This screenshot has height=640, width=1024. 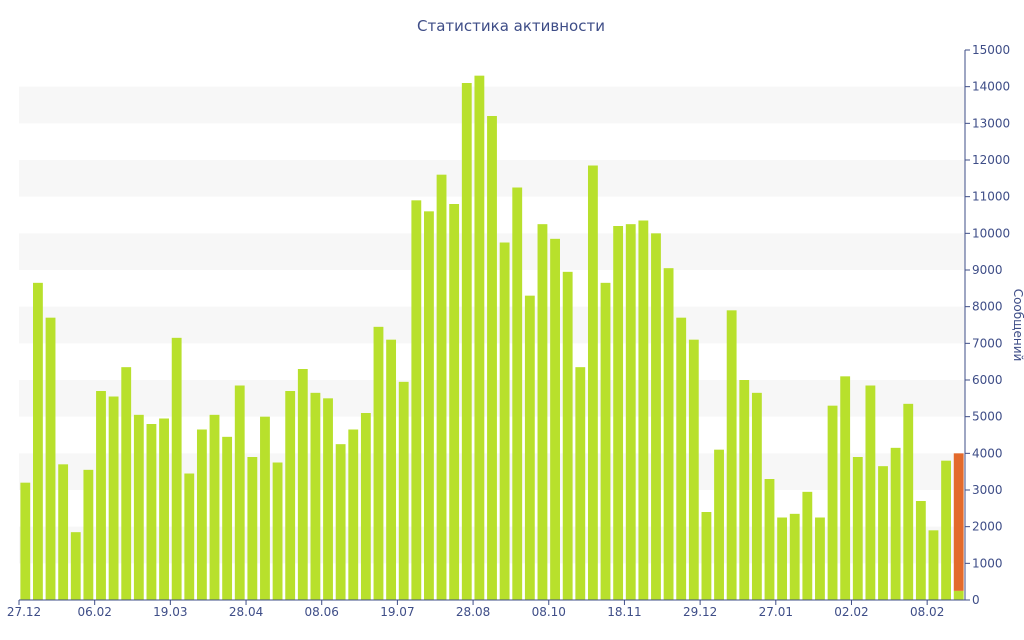 I want to click on bar-current-segment, so click(x=958, y=522).